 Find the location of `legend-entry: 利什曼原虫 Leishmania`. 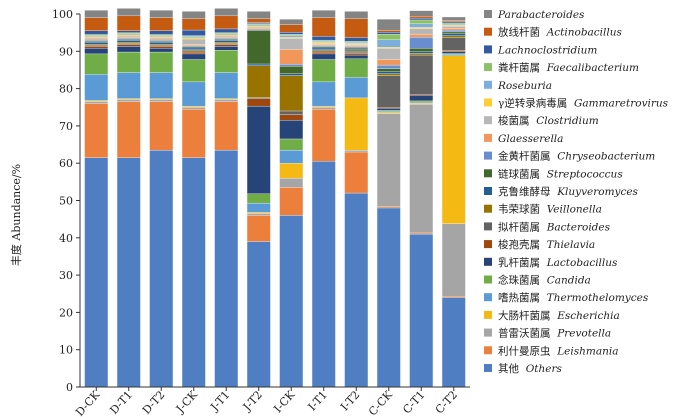

legend-entry: 利什曼原虫 Leishmania is located at coordinates (558, 351).